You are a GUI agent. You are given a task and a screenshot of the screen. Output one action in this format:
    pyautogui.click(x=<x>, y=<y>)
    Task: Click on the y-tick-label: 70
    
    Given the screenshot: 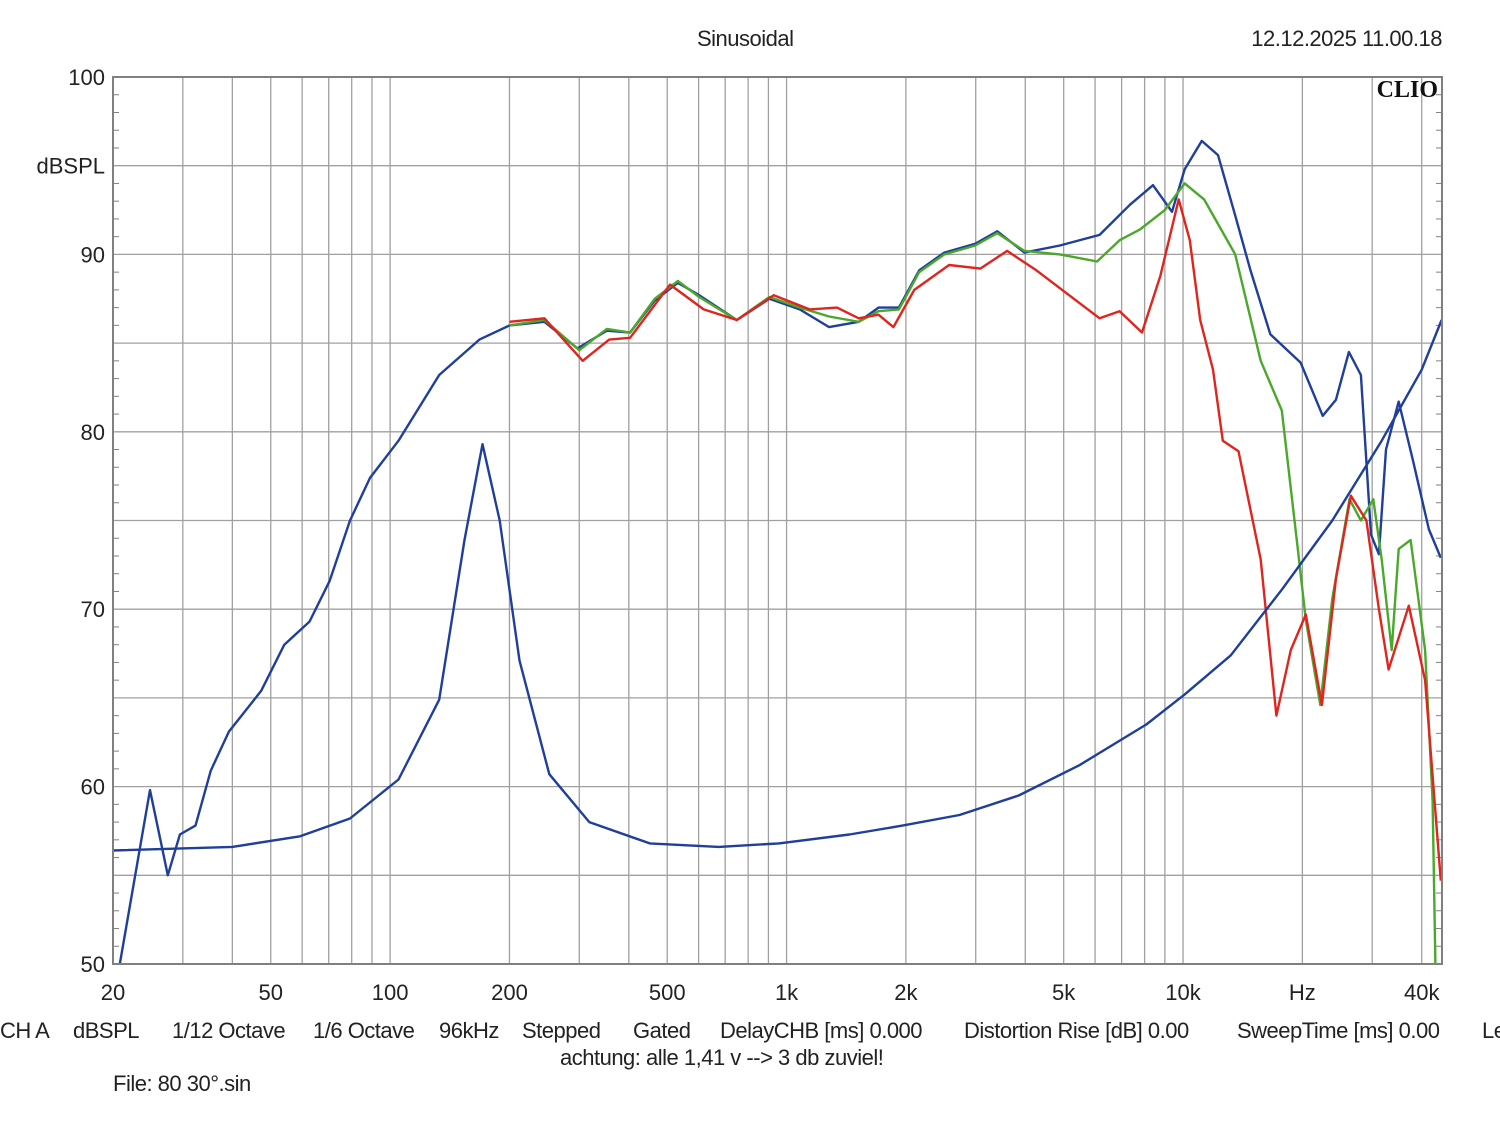 What is the action you would take?
    pyautogui.click(x=93, y=609)
    